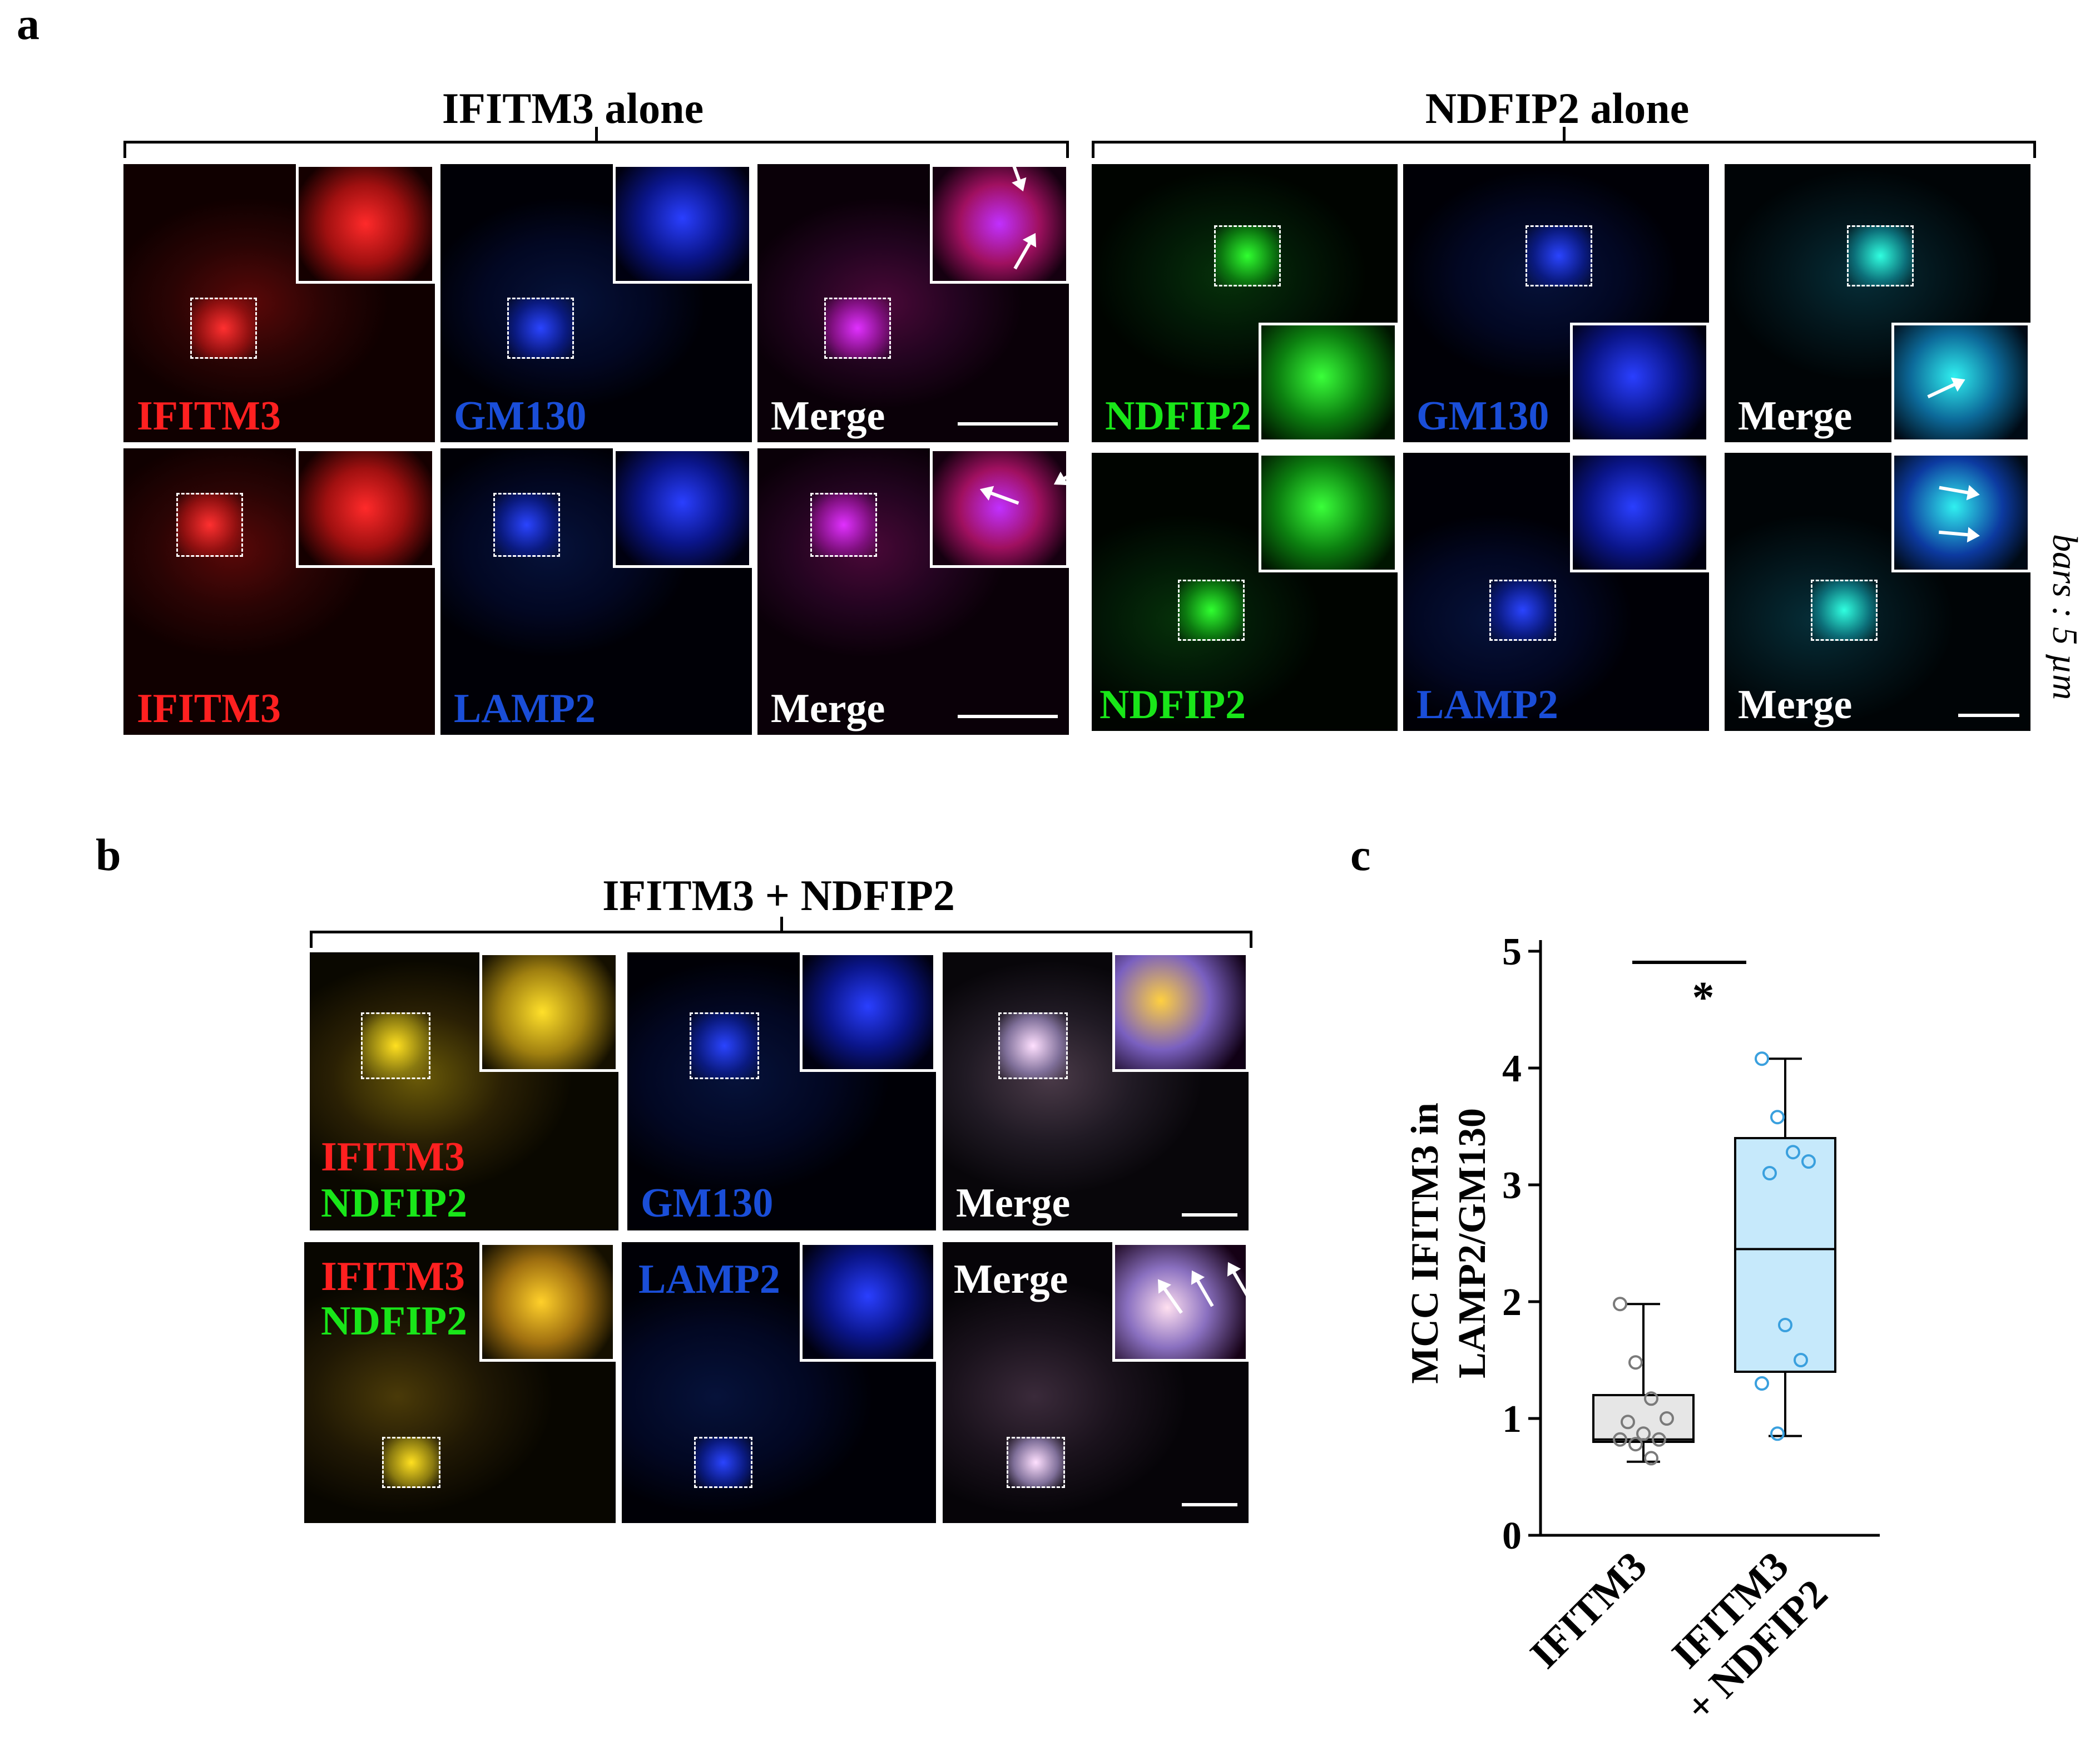  What do you see at coordinates (1557, 108) in the screenshot?
I see `group-title-ndfip2-alone: NDFIP2 alone` at bounding box center [1557, 108].